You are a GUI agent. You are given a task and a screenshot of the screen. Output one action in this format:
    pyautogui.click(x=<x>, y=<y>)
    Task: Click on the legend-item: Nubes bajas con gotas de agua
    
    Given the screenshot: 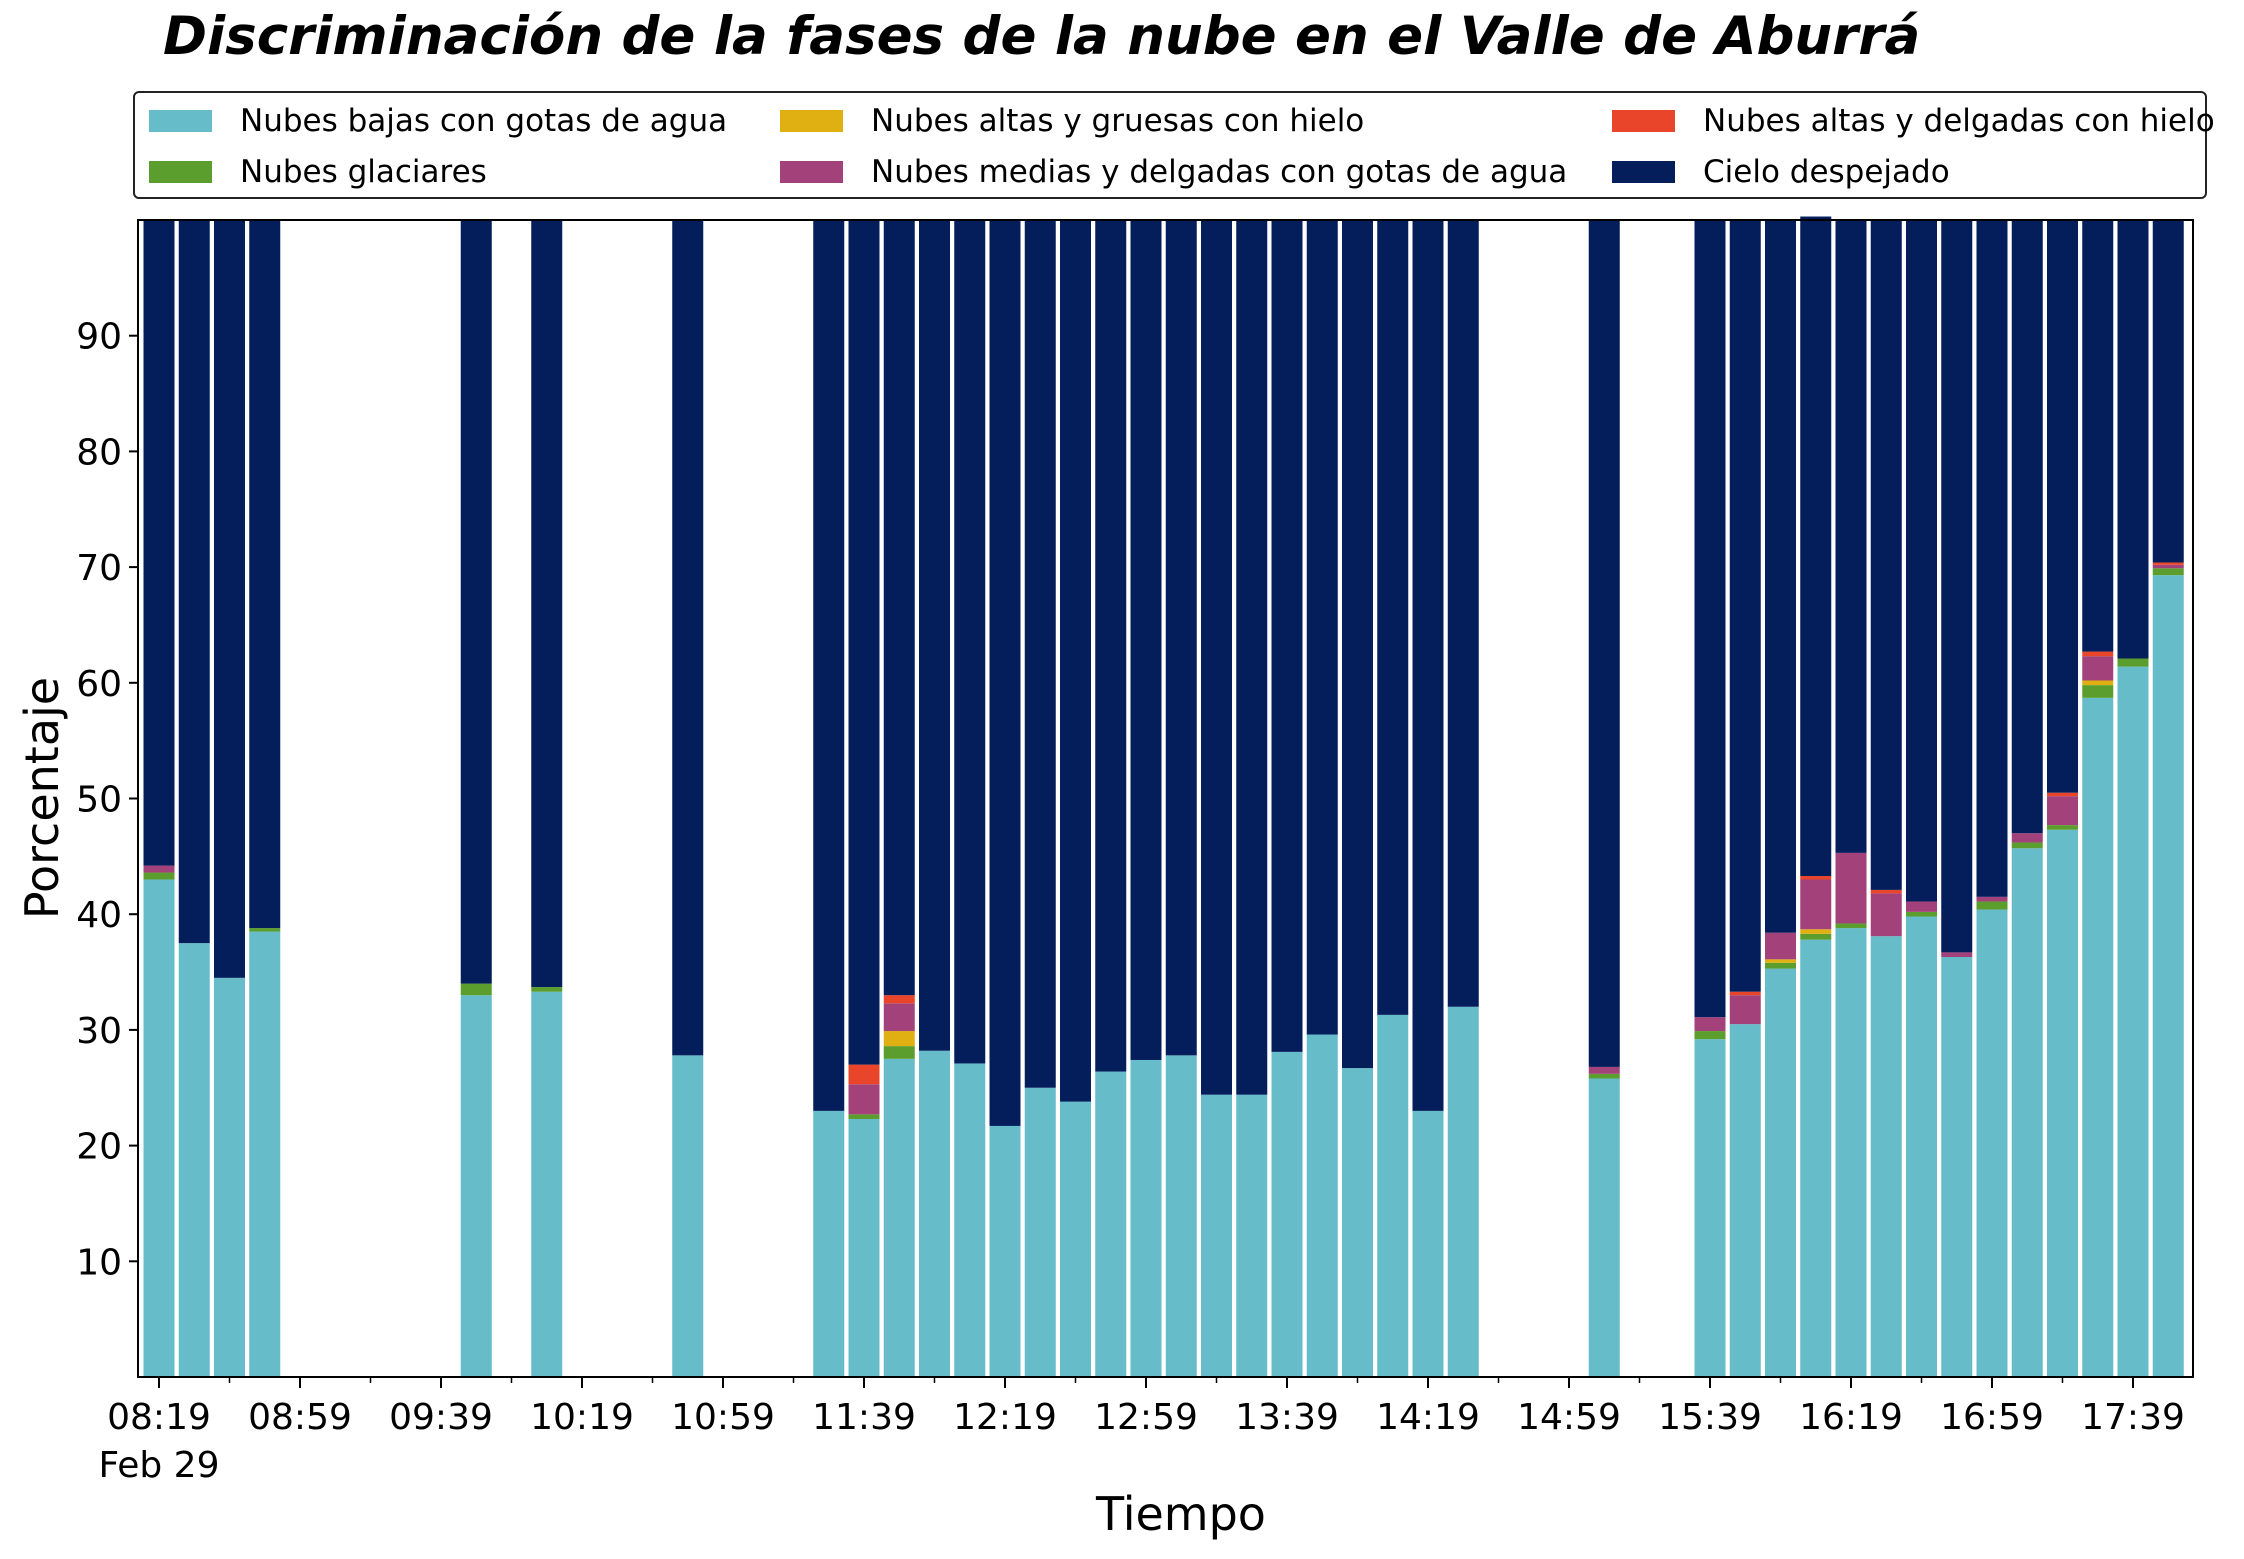 What is the action you would take?
    pyautogui.click(x=438, y=121)
    